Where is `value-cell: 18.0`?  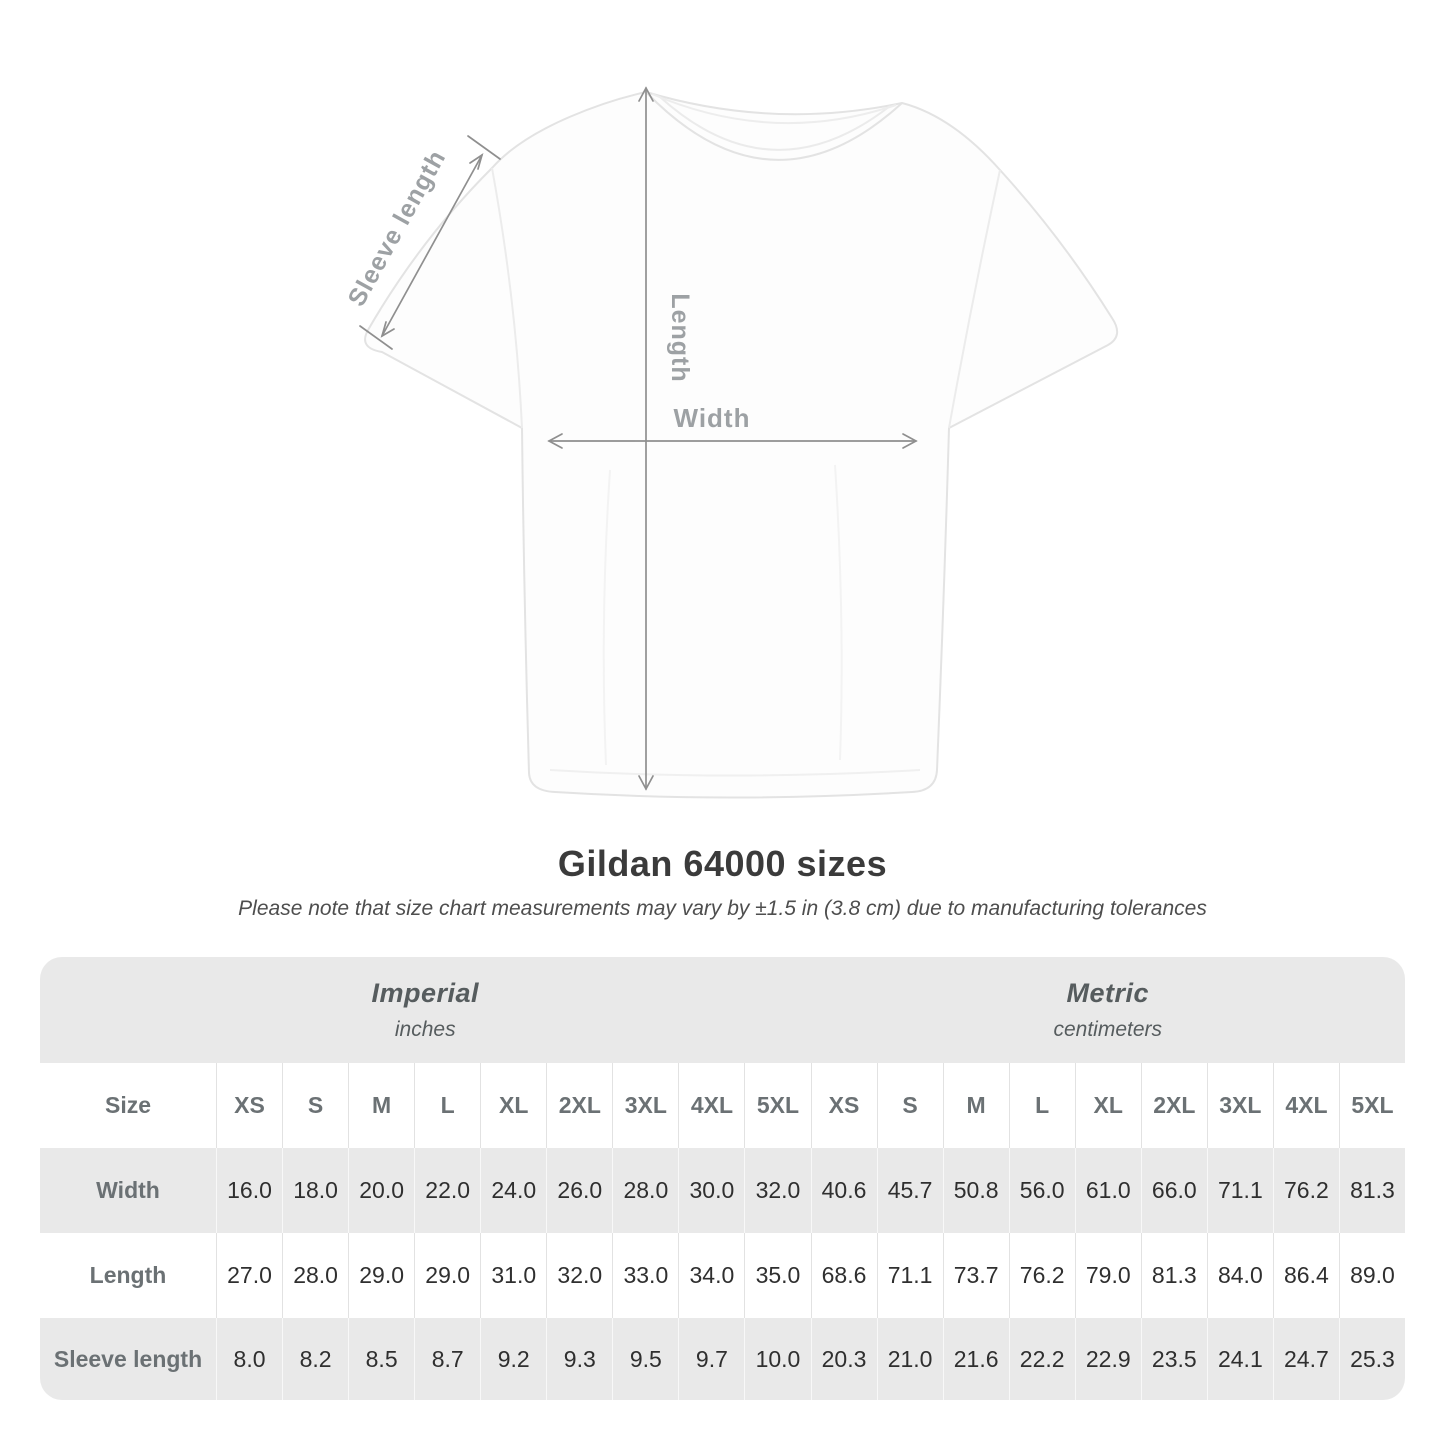 value-cell: 18.0 is located at coordinates (315, 1190).